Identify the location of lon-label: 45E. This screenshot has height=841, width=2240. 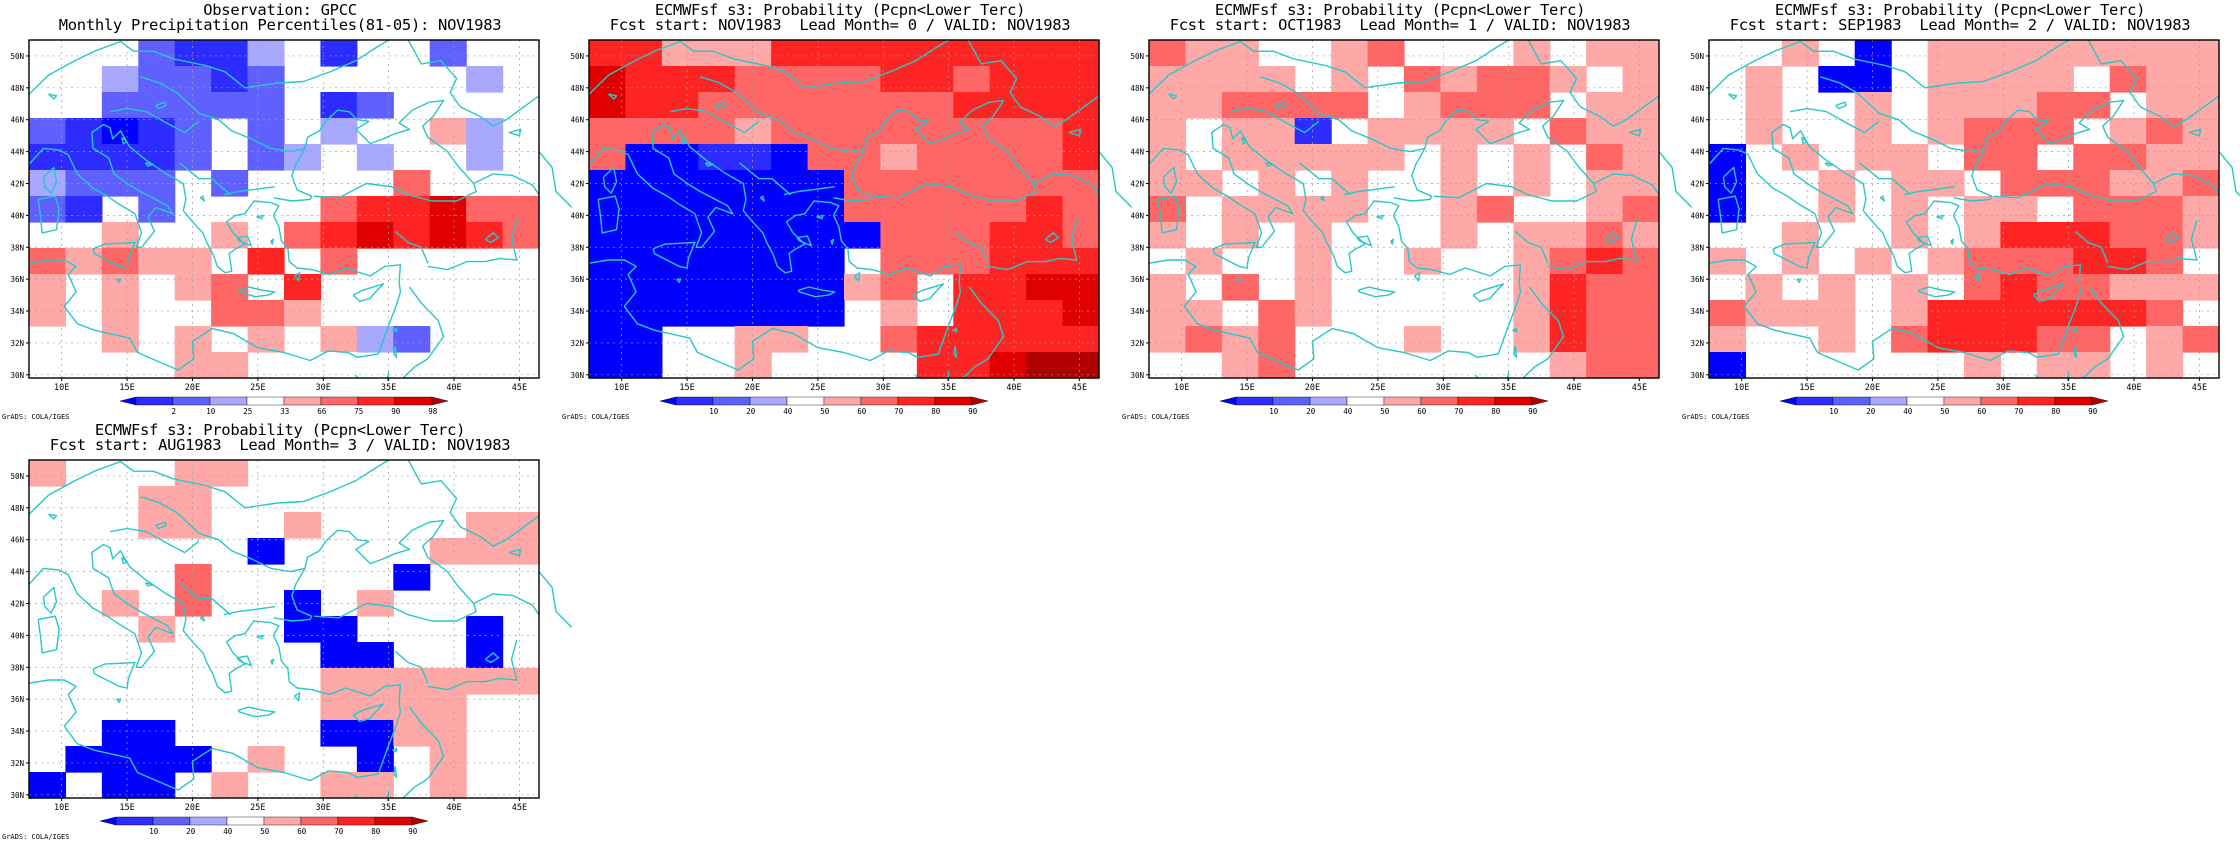
(1639, 388).